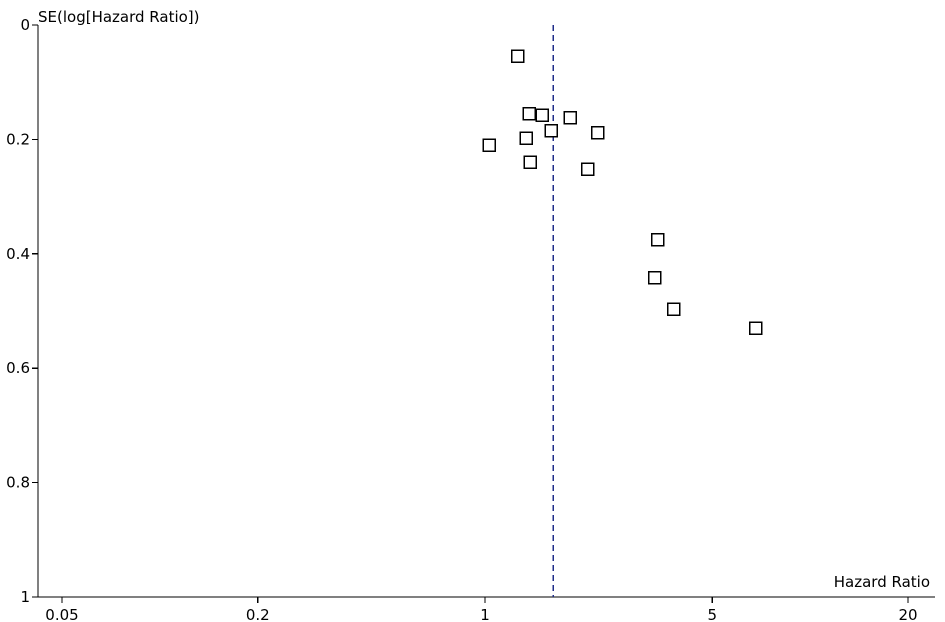 The width and height of the screenshot is (945, 622). I want to click on x-tick-label: 0.2, so click(258, 614).